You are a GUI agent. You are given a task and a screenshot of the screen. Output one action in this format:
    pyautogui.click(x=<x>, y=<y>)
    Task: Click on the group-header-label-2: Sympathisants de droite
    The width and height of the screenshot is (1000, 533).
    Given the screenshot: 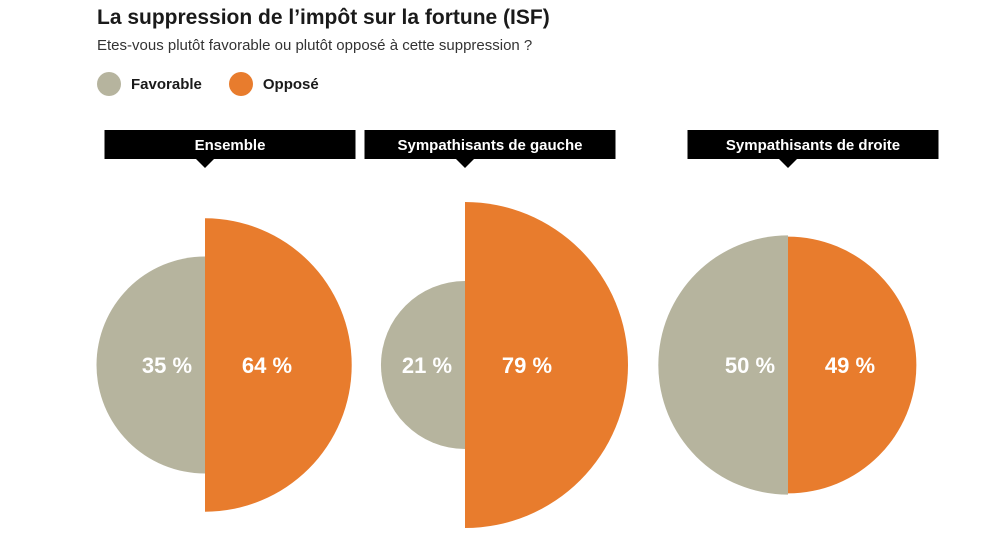 What is the action you would take?
    pyautogui.click(x=813, y=145)
    